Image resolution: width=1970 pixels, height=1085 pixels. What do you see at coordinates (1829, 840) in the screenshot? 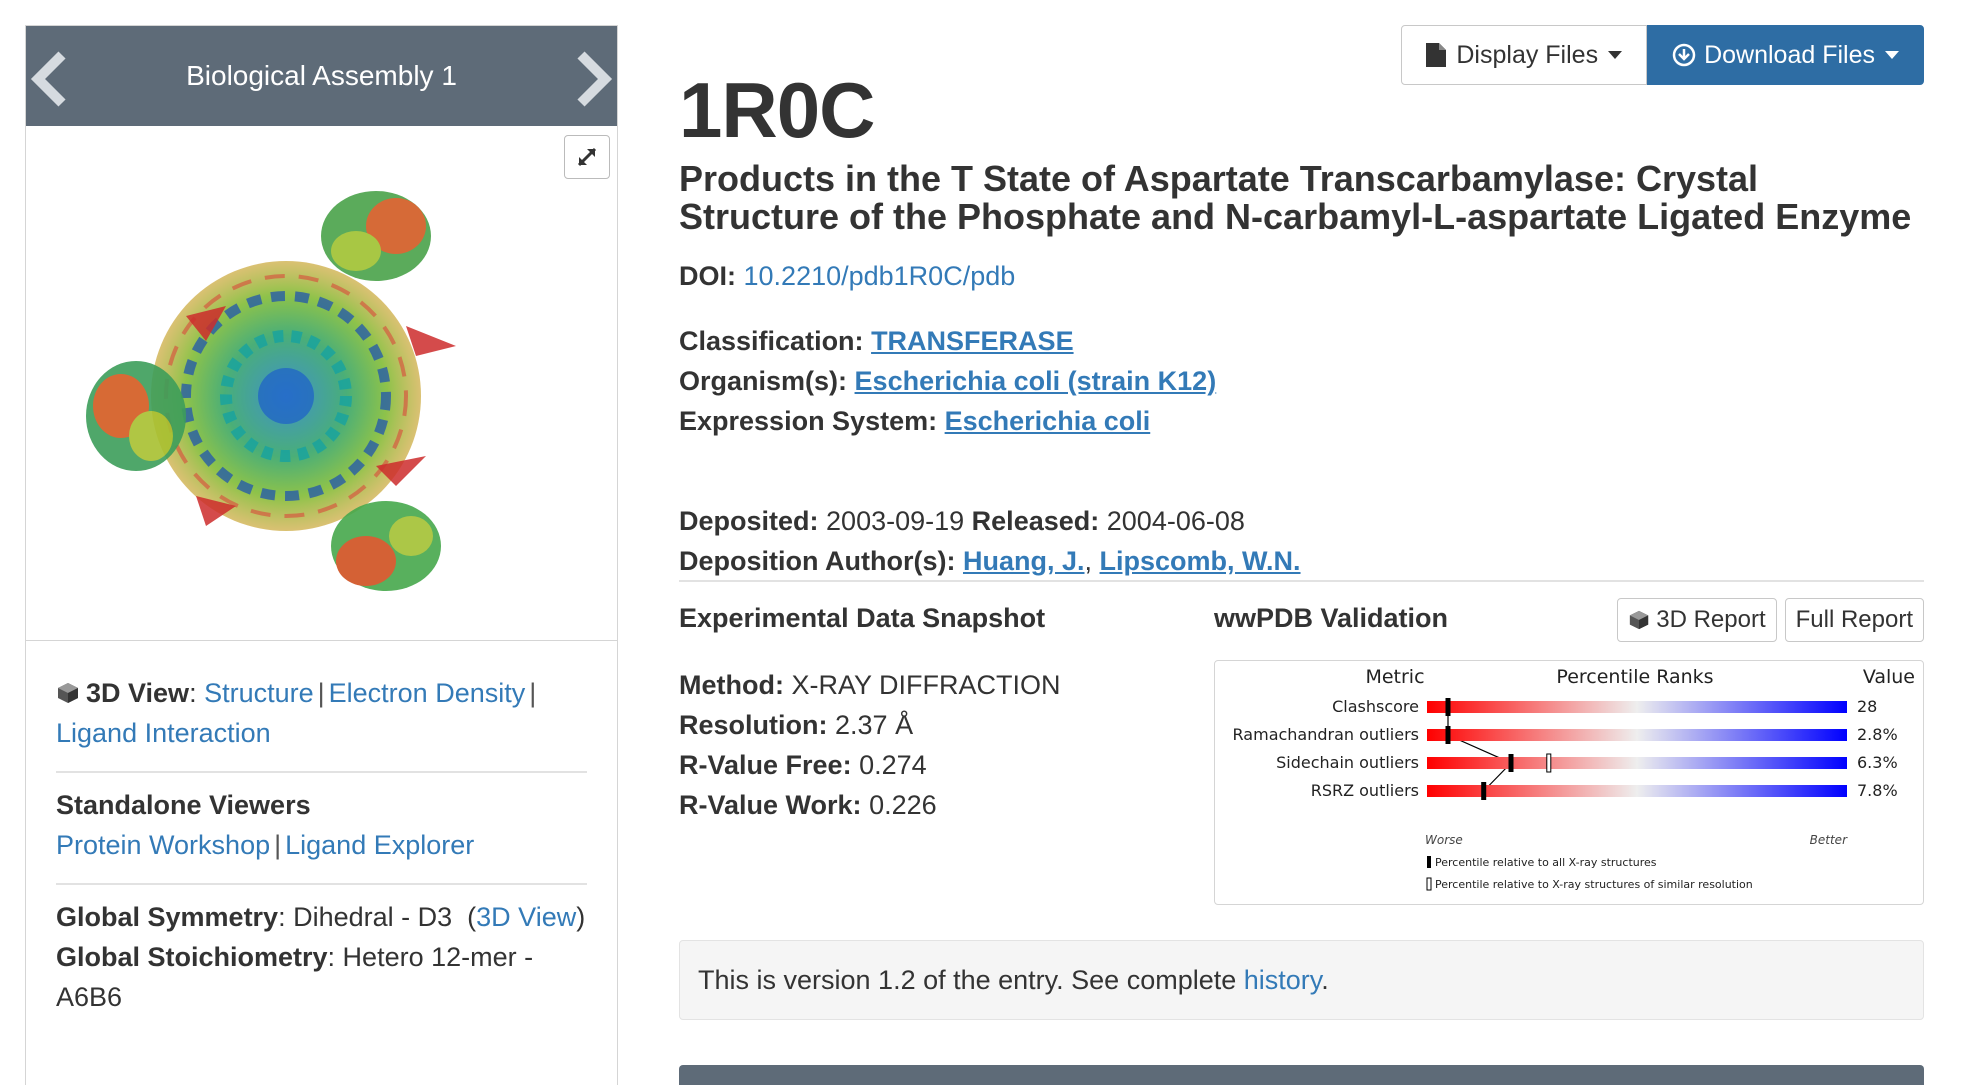
I see `better-label: Better` at bounding box center [1829, 840].